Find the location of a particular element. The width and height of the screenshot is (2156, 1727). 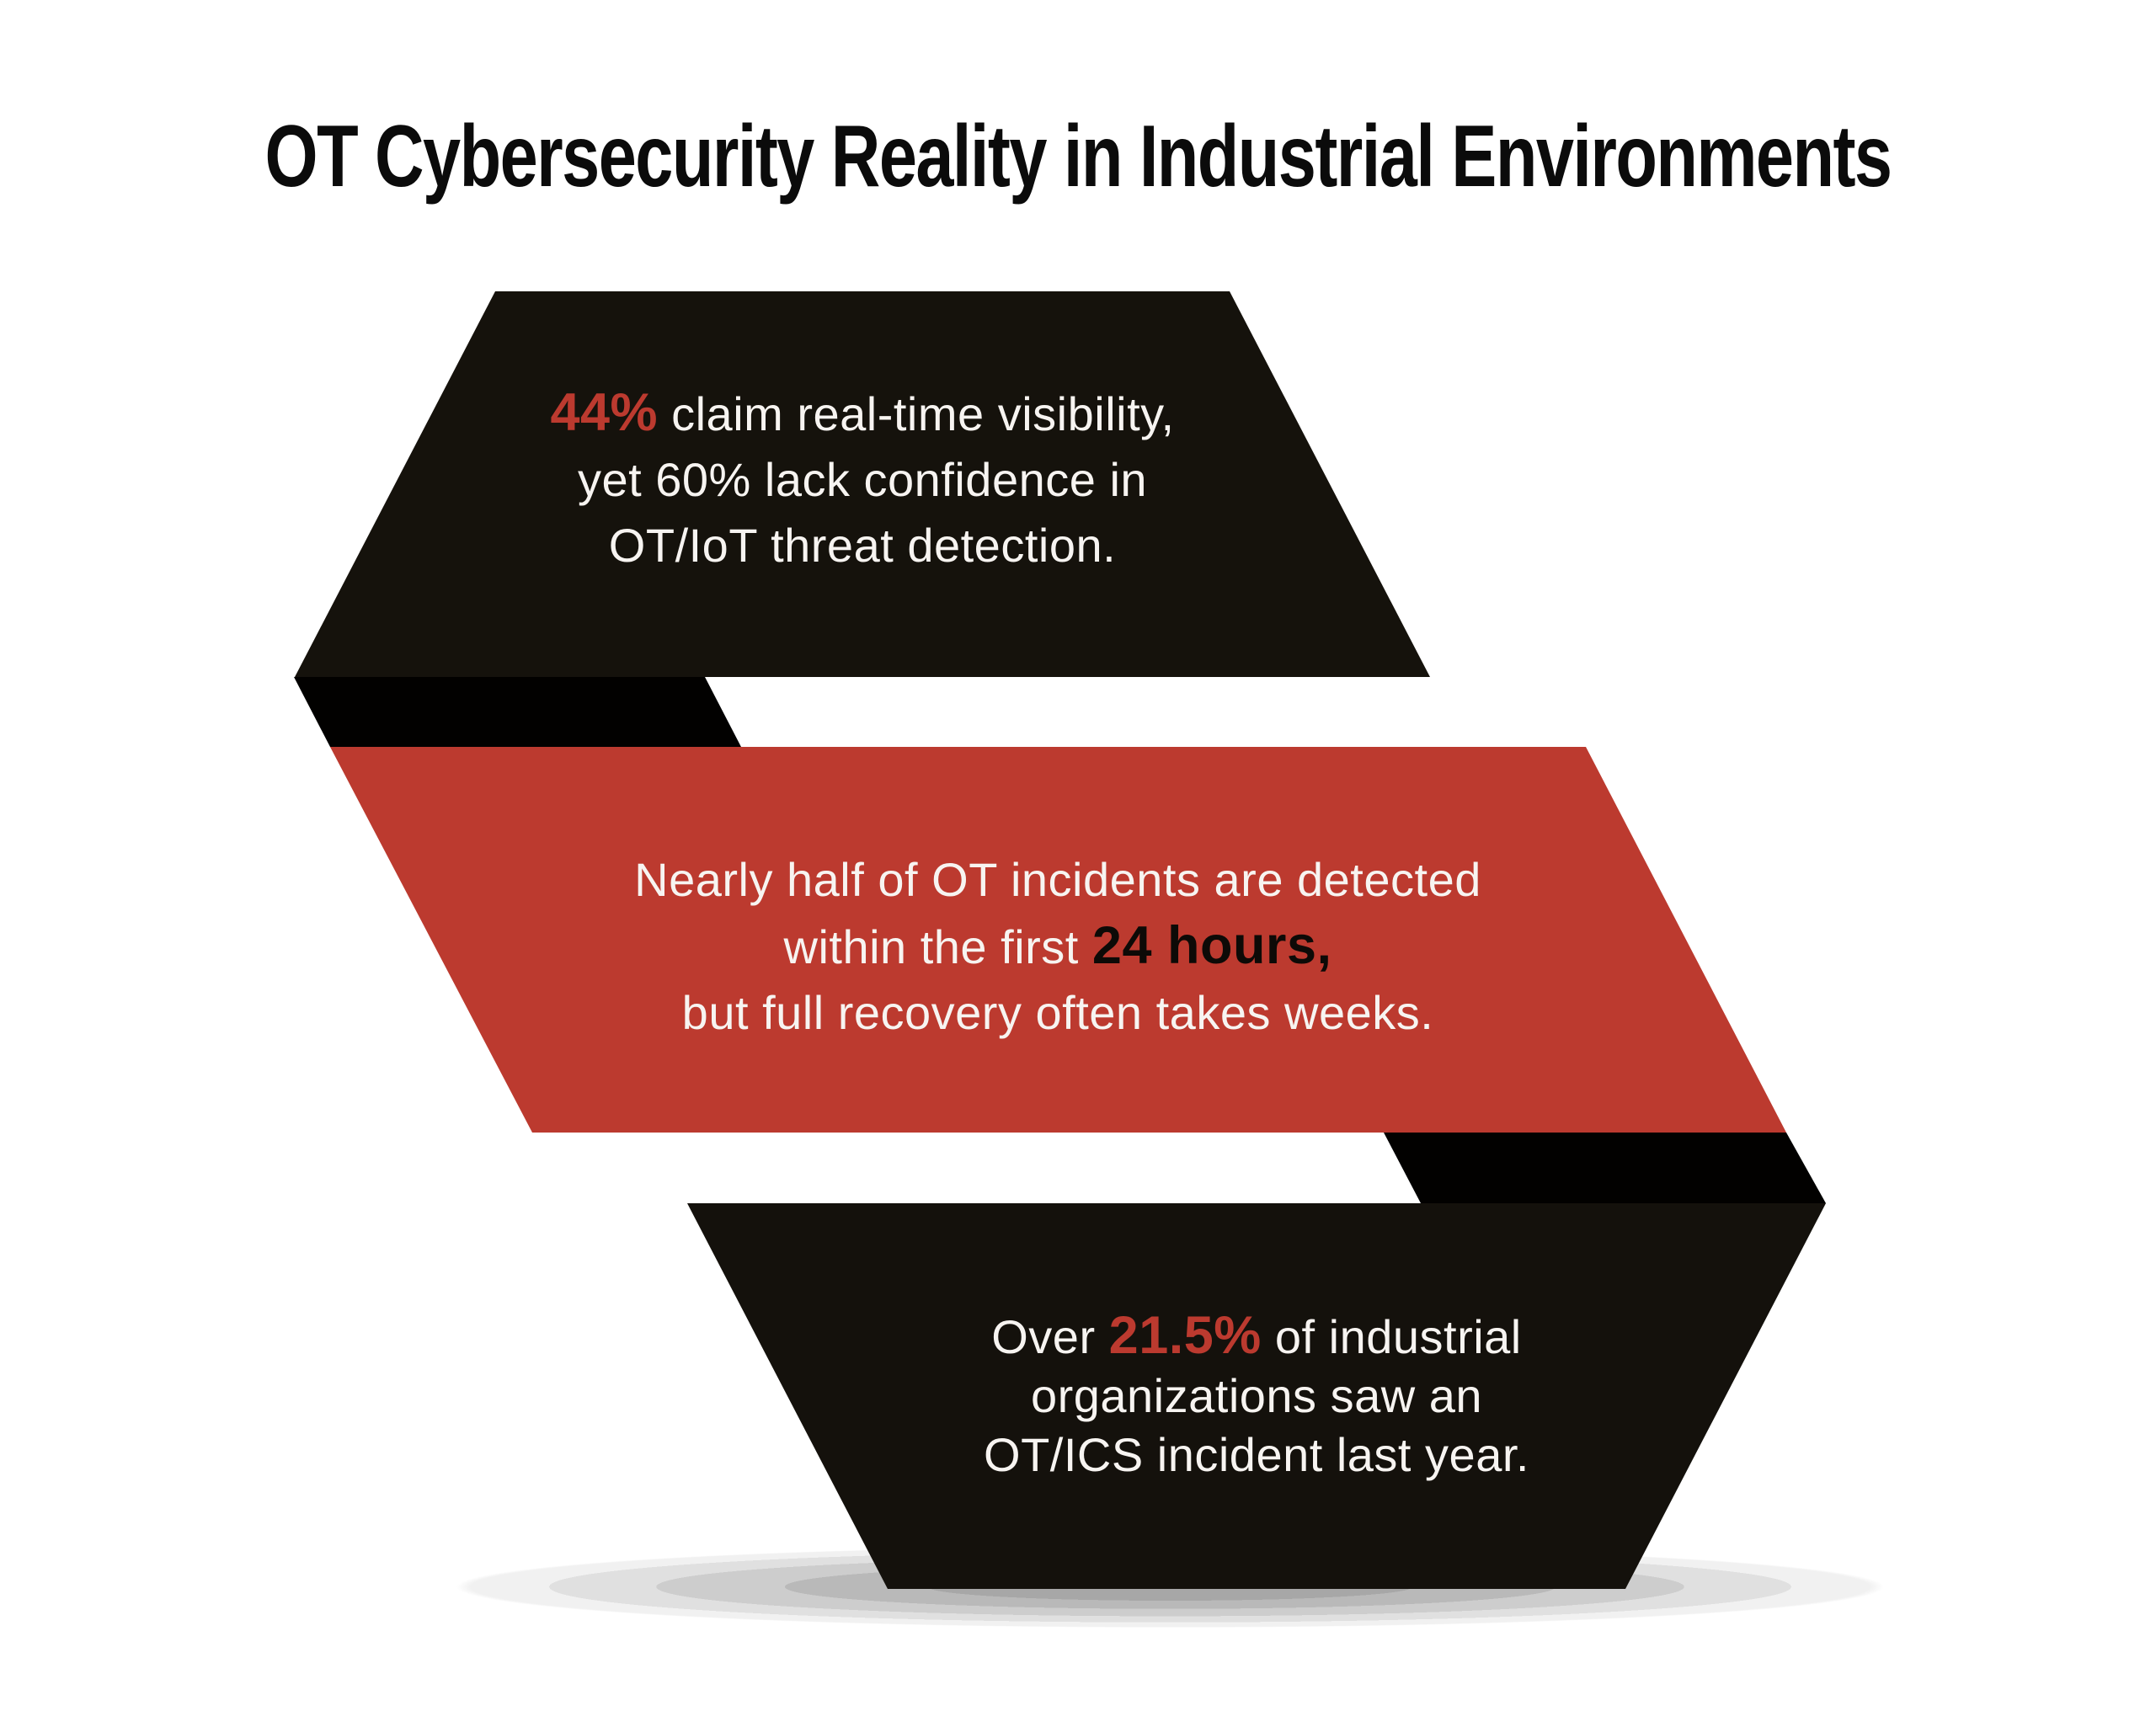

banner-line: Nearly half of OT incidents are detected is located at coordinates (1057, 880).